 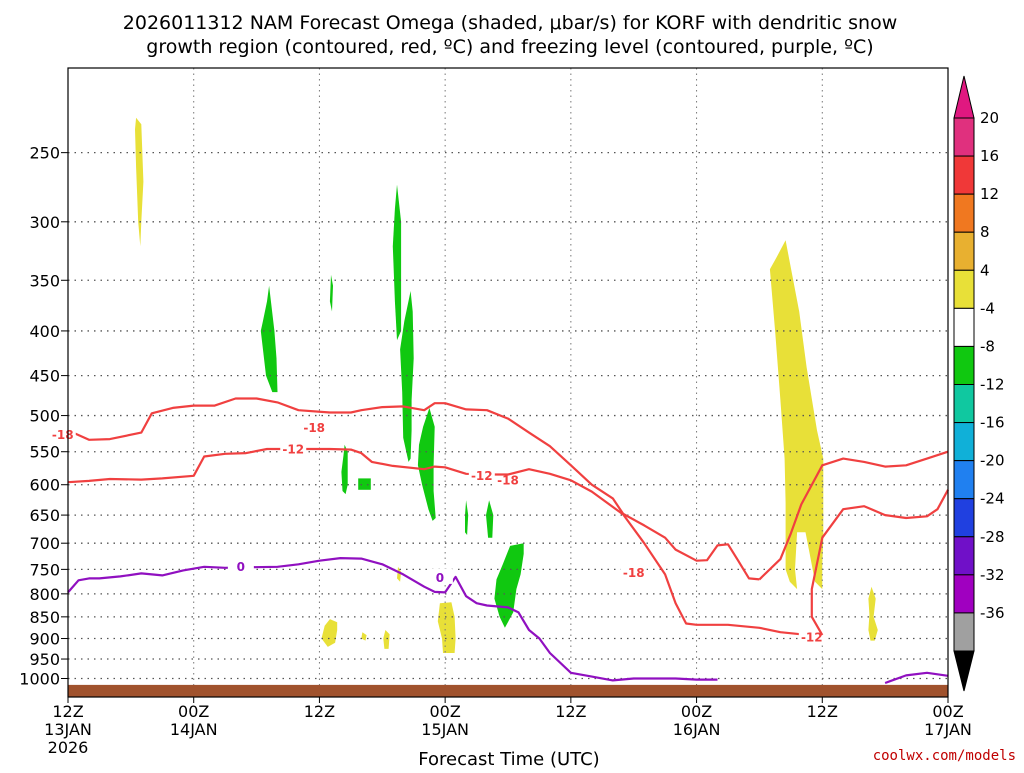 What do you see at coordinates (194, 729) in the screenshot?
I see `x-tick-line-12-1: 14JAN` at bounding box center [194, 729].